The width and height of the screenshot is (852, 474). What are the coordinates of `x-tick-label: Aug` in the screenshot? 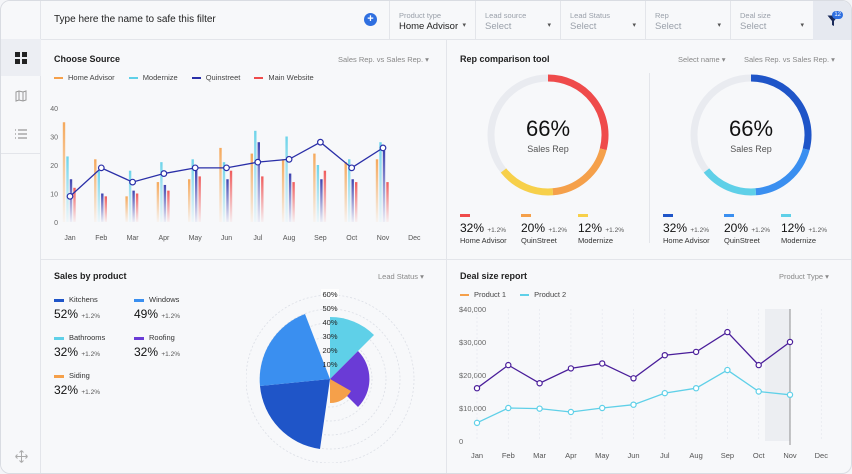 It's located at (695, 455).